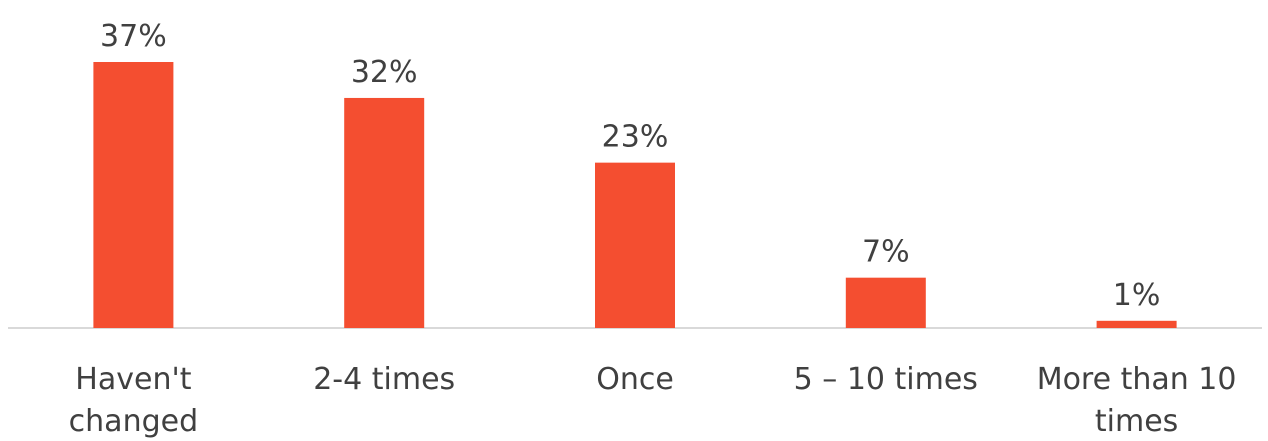 The image size is (1268, 441). I want to click on data-label-3: 7%, so click(886, 252).